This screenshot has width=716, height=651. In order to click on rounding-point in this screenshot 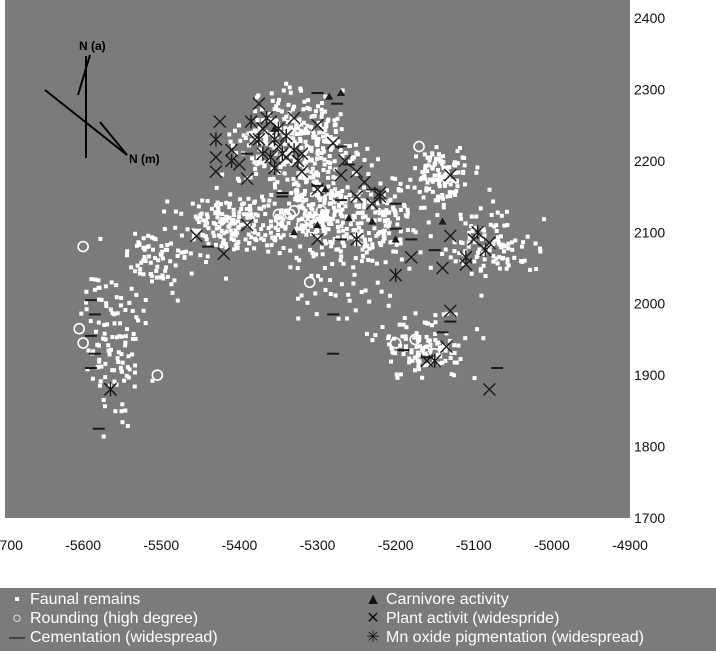, I will do `click(79, 328)`.